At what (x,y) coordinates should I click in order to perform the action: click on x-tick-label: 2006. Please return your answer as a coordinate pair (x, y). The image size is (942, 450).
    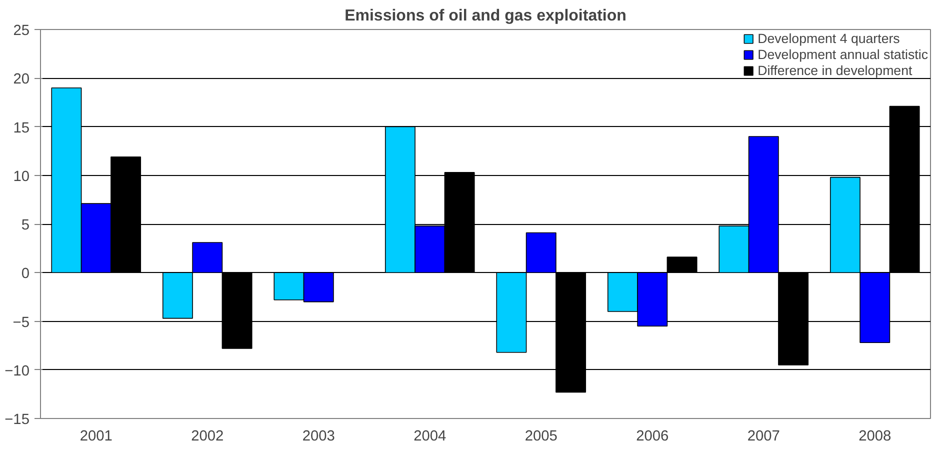
    Looking at the image, I should click on (652, 436).